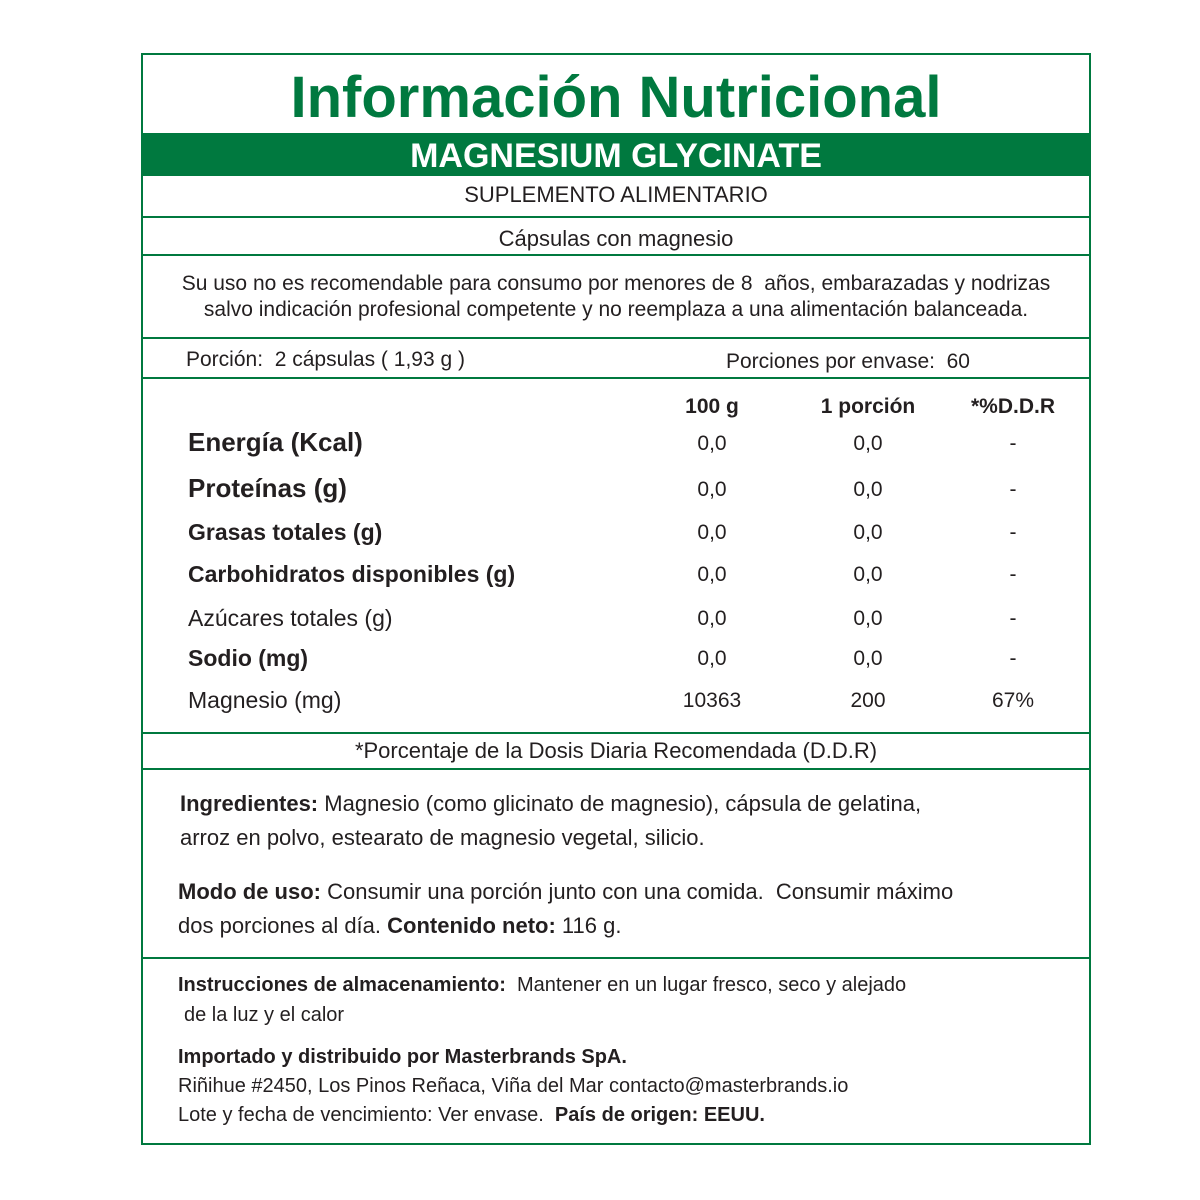 The width and height of the screenshot is (1200, 1200). I want to click on row-label: Energía (Kcal), so click(275, 442).